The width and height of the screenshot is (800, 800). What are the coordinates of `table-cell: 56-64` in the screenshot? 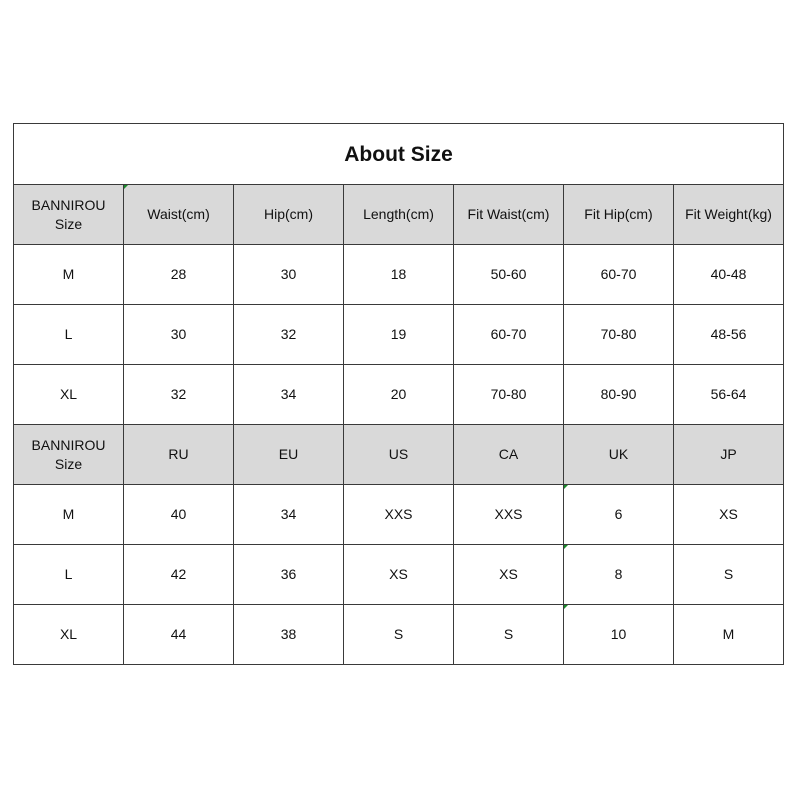 It's located at (728, 394).